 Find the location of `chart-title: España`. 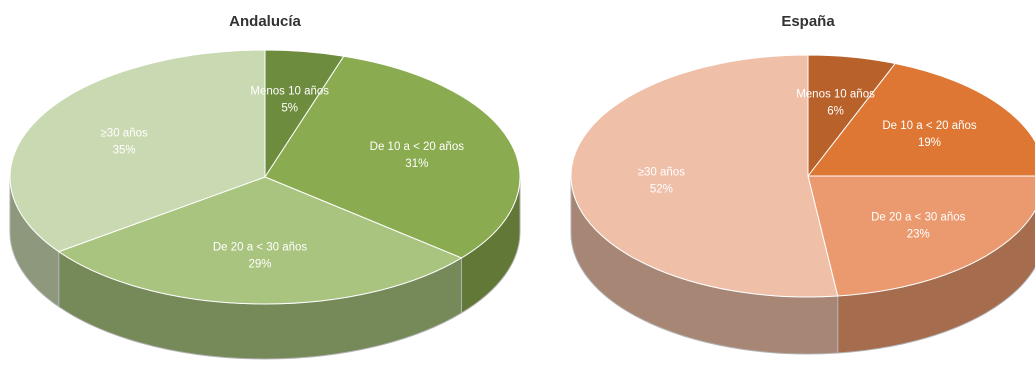

chart-title: España is located at coordinates (808, 21).